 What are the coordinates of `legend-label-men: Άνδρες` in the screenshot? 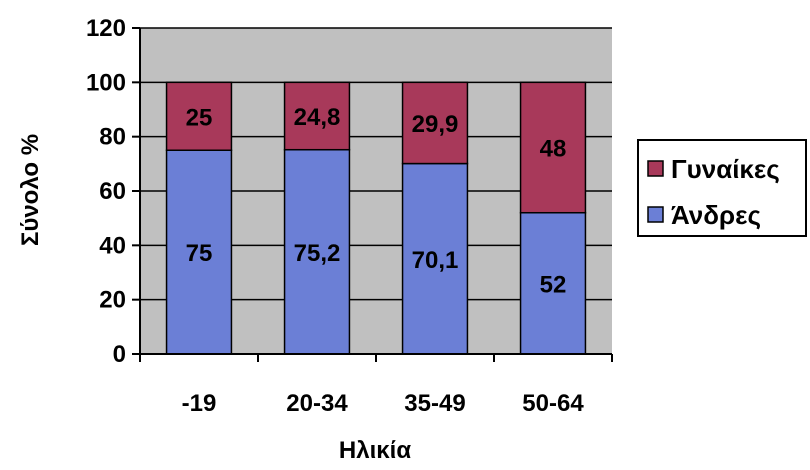 It's located at (716, 215).